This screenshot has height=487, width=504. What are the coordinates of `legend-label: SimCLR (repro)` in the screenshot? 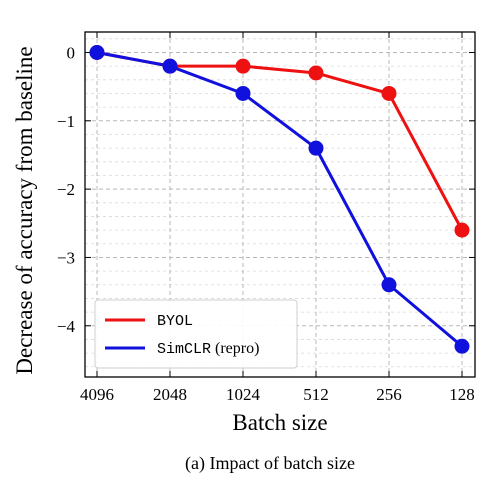 It's located at (208, 349).